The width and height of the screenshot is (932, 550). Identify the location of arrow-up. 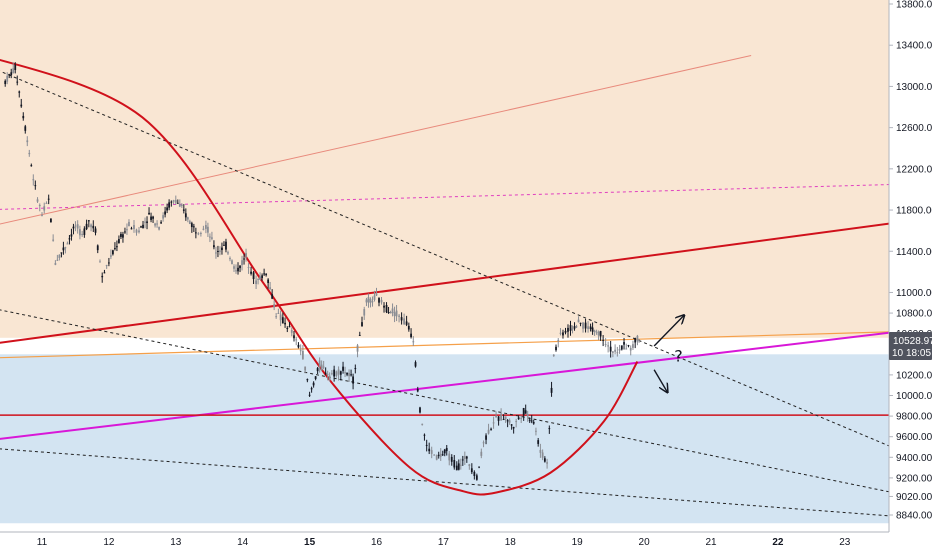
(668, 331).